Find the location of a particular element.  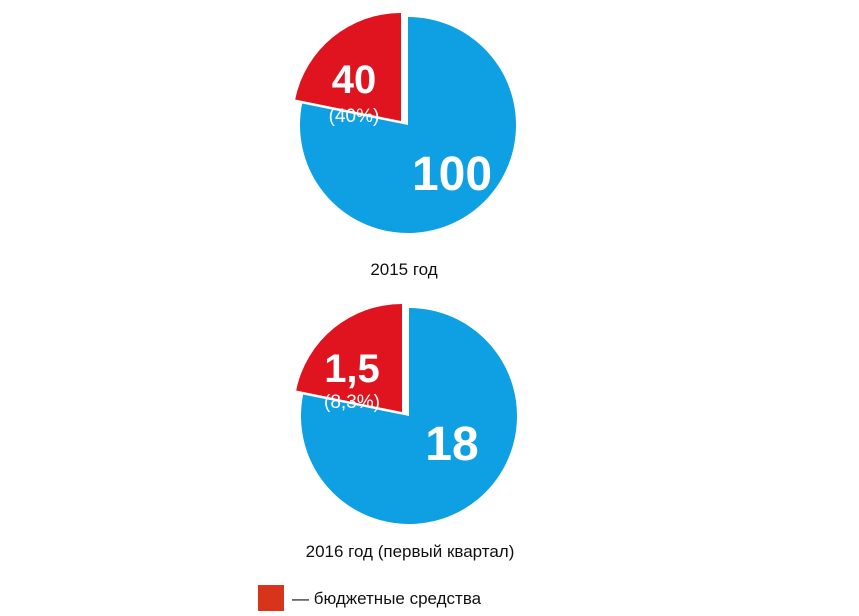

slice-value-label-budget-2016: 1,5 is located at coordinates (352, 369).